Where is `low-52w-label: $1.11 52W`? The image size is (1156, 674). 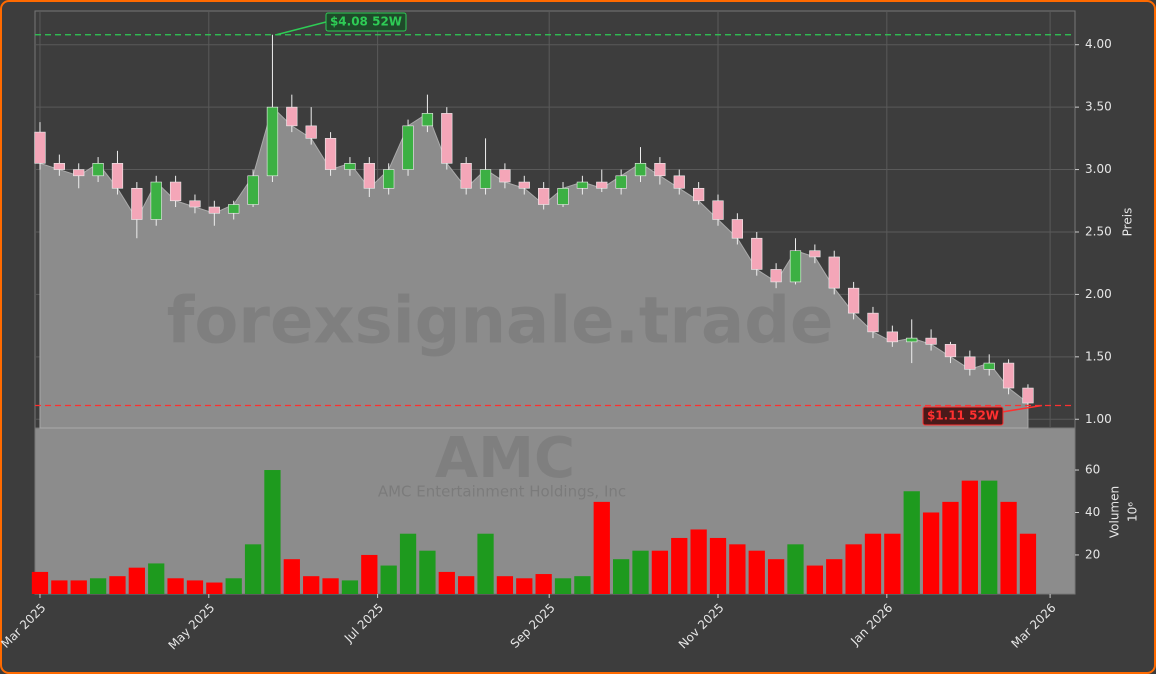
low-52w-label: $1.11 52W is located at coordinates (963, 416).